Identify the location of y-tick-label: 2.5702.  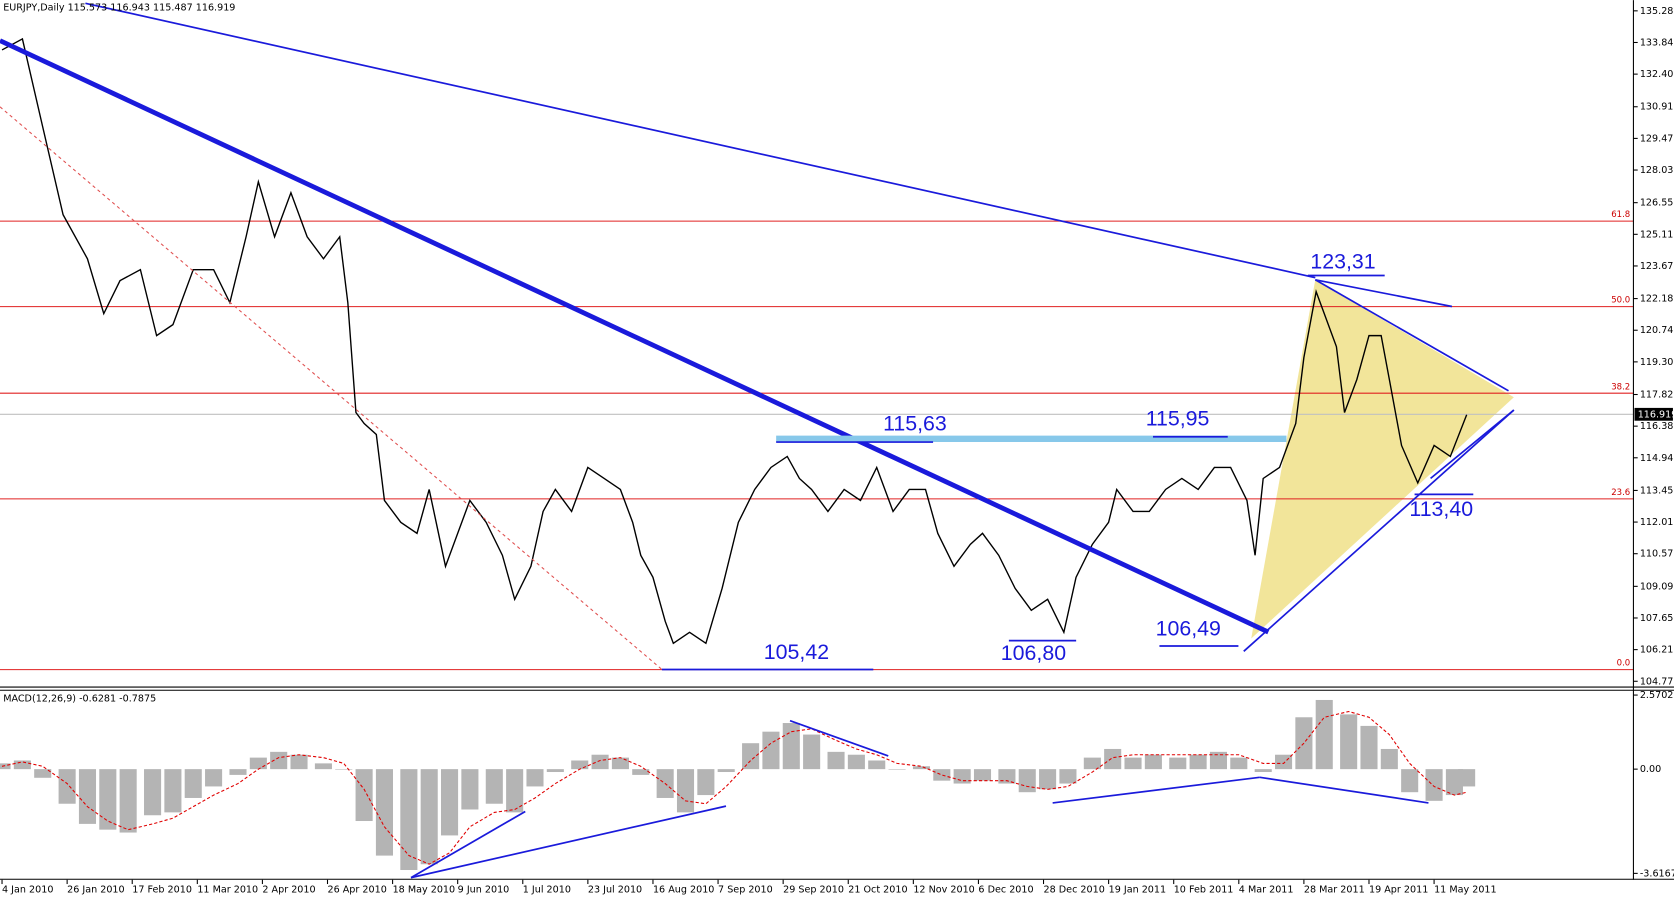
(1657, 695).